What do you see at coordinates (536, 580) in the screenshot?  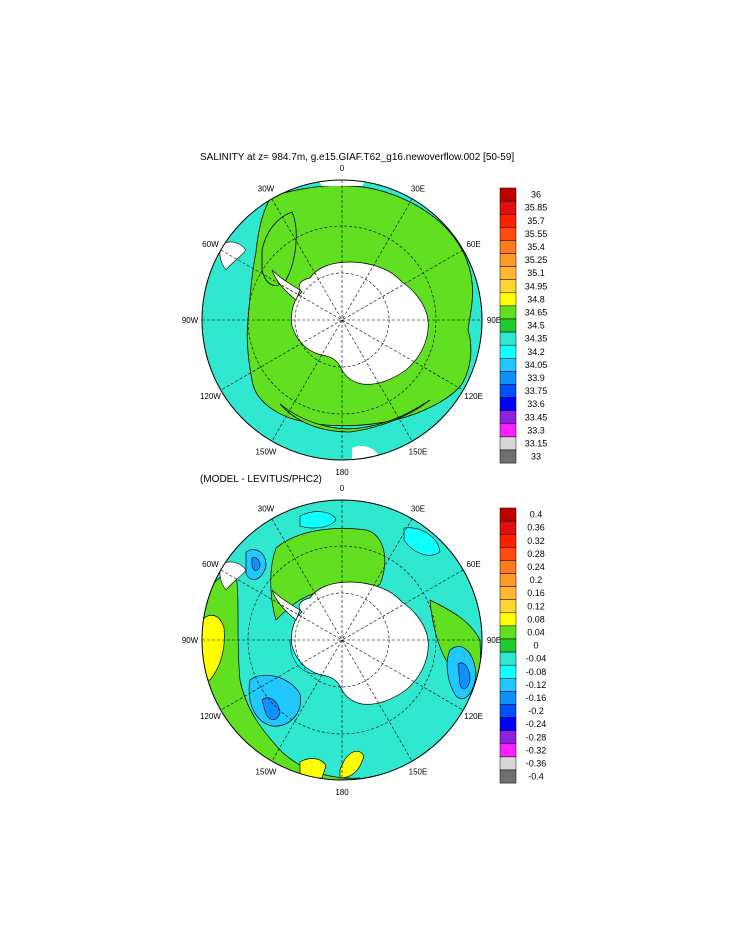 I see `colorbar-label: 0.2` at bounding box center [536, 580].